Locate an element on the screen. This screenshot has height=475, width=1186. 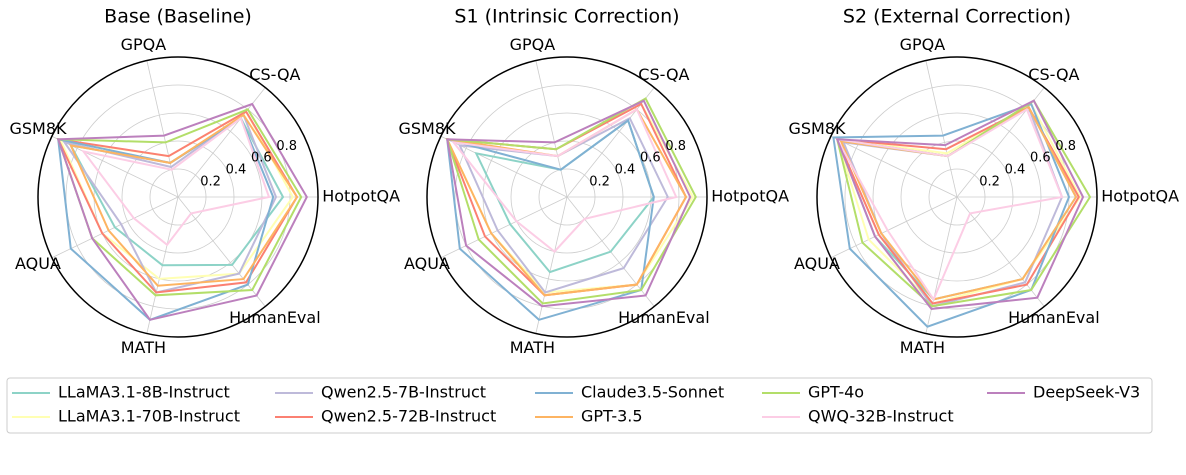
chart-title: Base (Baseline) is located at coordinates (178, 17).